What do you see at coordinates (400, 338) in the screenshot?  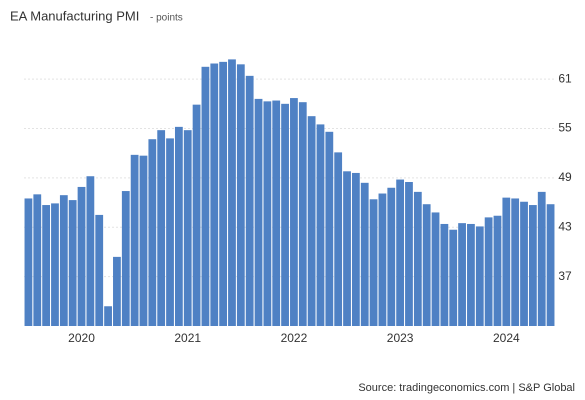 I see `x-tick-label: 2023` at bounding box center [400, 338].